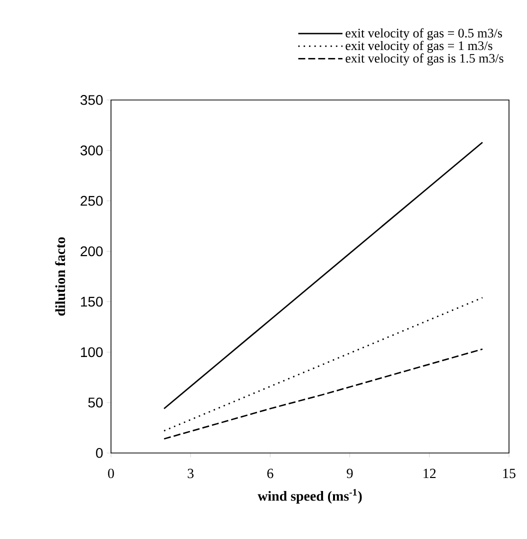 The width and height of the screenshot is (527, 539). What do you see at coordinates (92, 301) in the screenshot?
I see `y-tick-label: 150` at bounding box center [92, 301].